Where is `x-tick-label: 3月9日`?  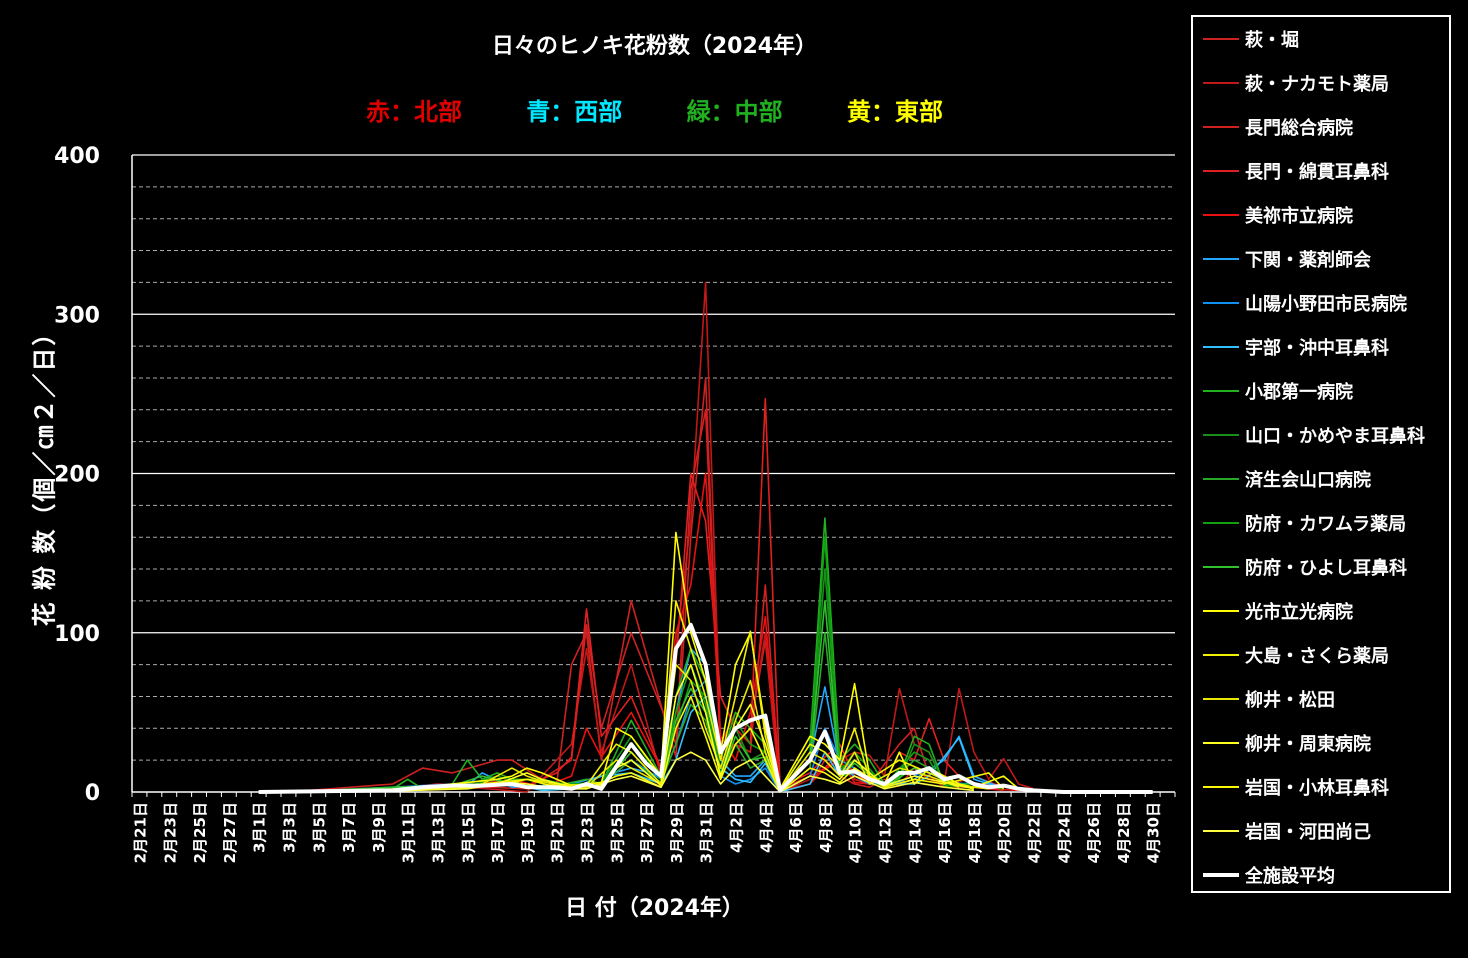
x-tick-label: 3月9日 is located at coordinates (379, 827).